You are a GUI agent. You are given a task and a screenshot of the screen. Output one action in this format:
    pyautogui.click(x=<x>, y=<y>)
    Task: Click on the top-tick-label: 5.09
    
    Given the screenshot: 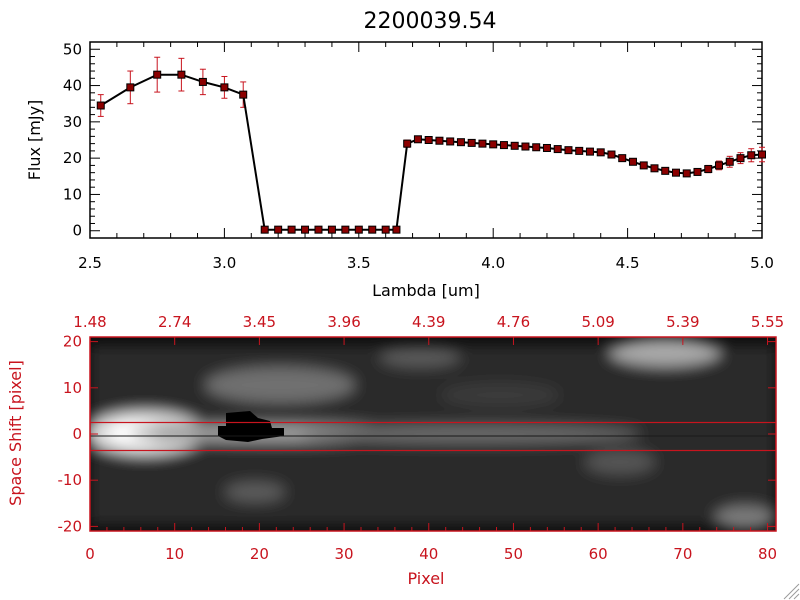 What is the action you would take?
    pyautogui.click(x=597, y=322)
    